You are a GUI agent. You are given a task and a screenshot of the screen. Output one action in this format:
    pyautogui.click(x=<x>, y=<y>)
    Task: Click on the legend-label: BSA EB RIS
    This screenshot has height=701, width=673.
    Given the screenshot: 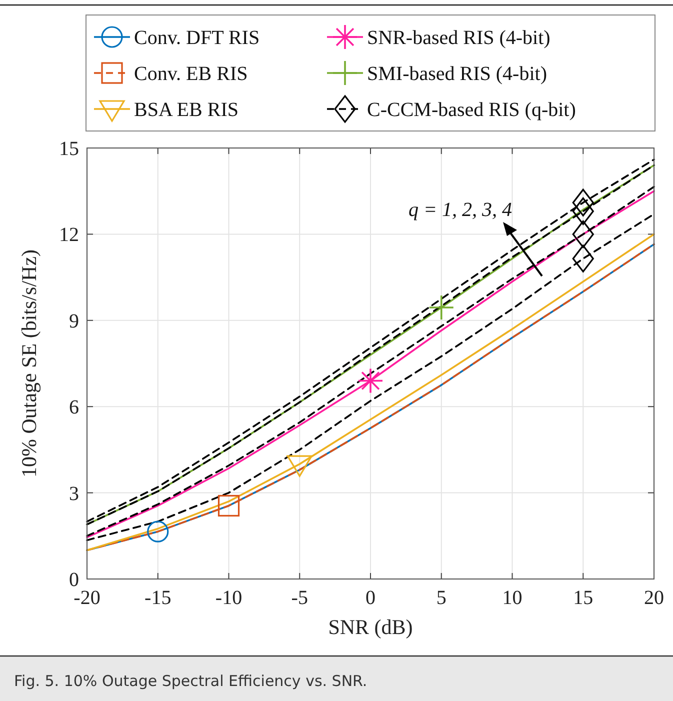 What is the action you would take?
    pyautogui.click(x=186, y=110)
    